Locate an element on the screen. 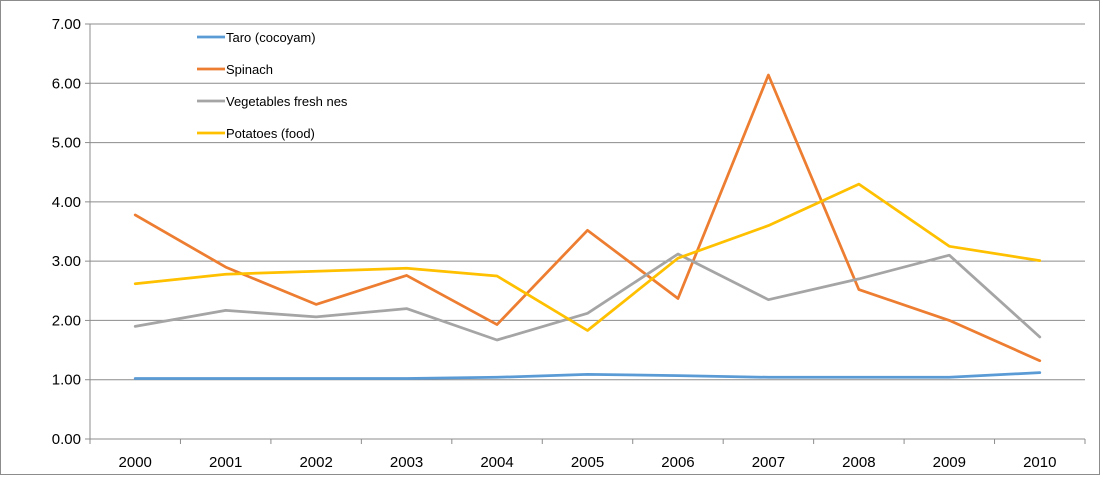 Image resolution: width=1100 pixels, height=480 pixels. x-tick-label-2002: 2002 is located at coordinates (315, 462).